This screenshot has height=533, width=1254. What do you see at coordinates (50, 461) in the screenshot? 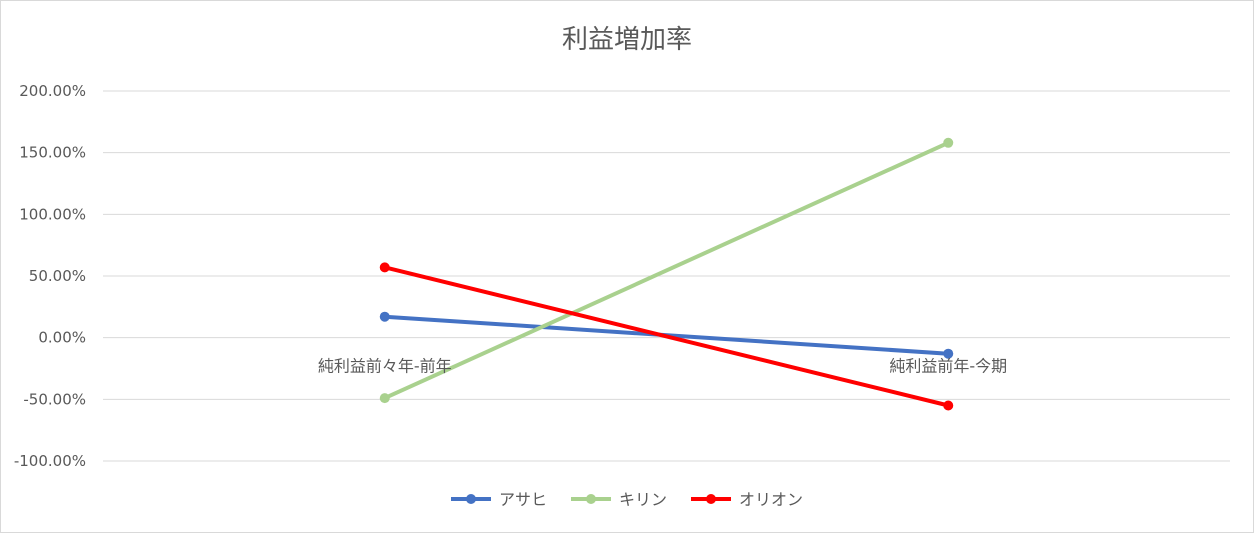
I see `y-tick-label: -100.00%` at bounding box center [50, 461].